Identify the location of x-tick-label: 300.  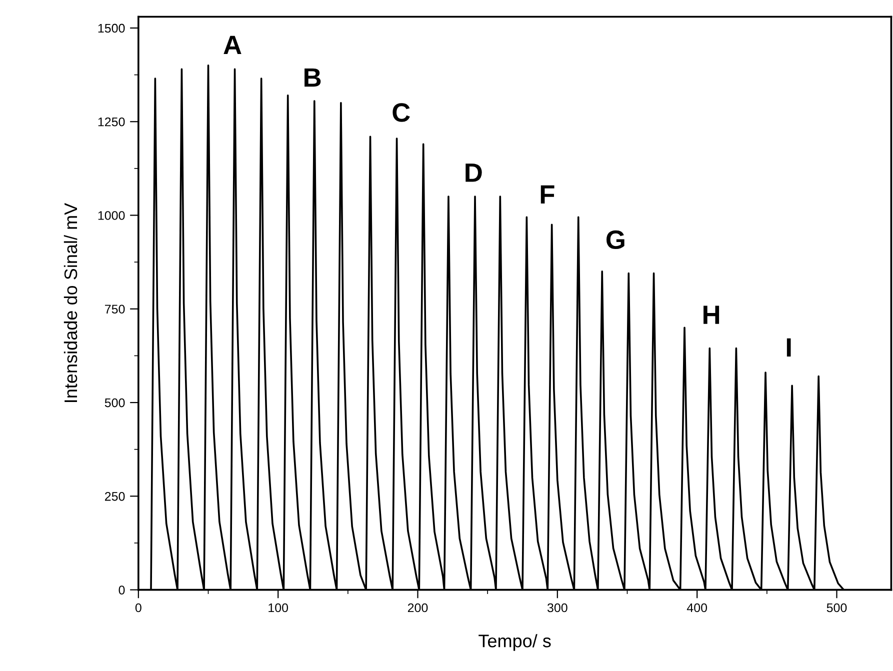
(557, 607).